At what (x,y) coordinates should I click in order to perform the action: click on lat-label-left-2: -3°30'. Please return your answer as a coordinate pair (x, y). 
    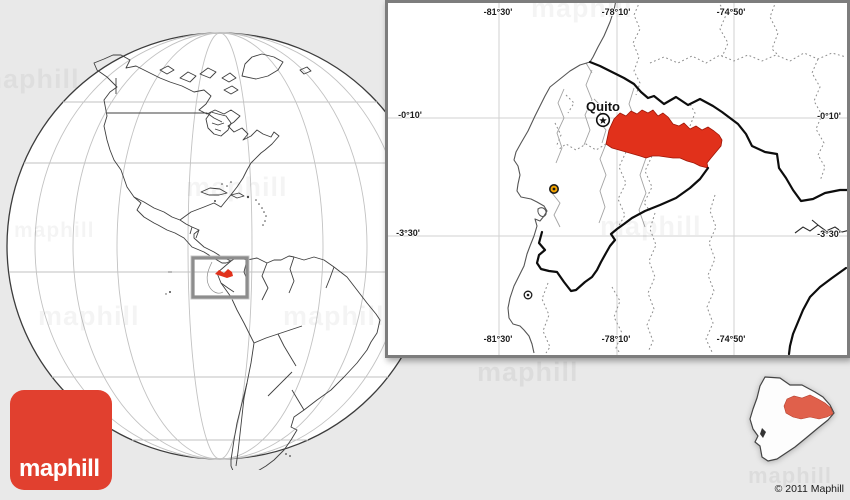
    Looking at the image, I should click on (408, 233).